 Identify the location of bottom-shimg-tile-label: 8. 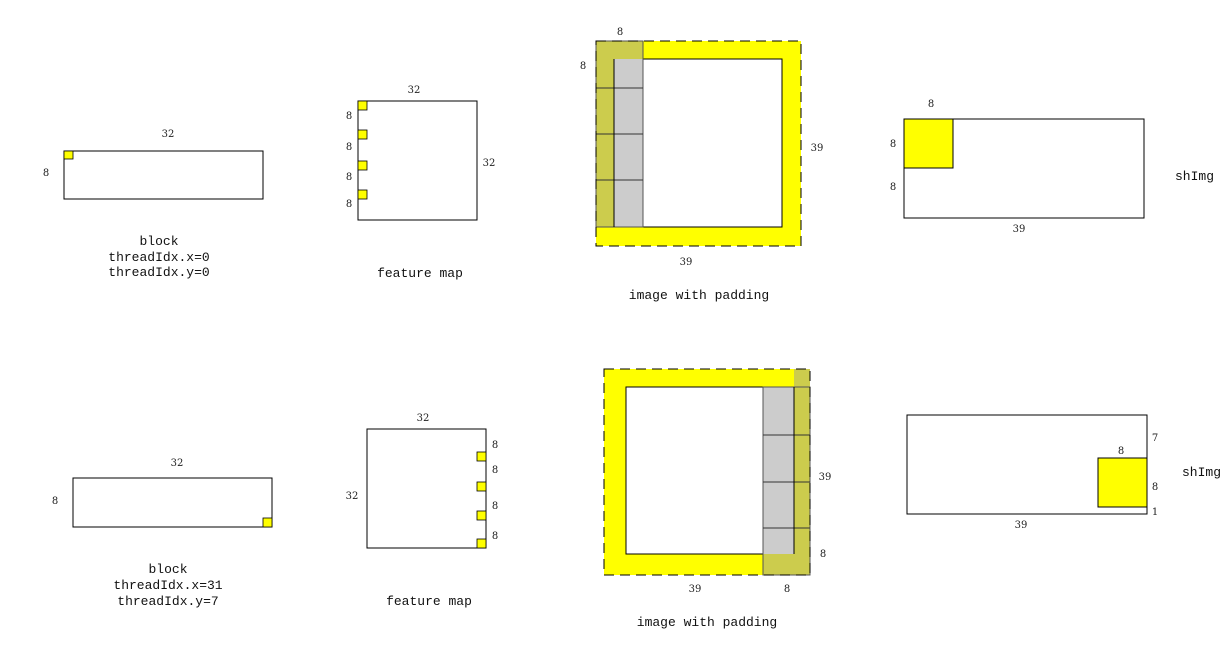
(1121, 451).